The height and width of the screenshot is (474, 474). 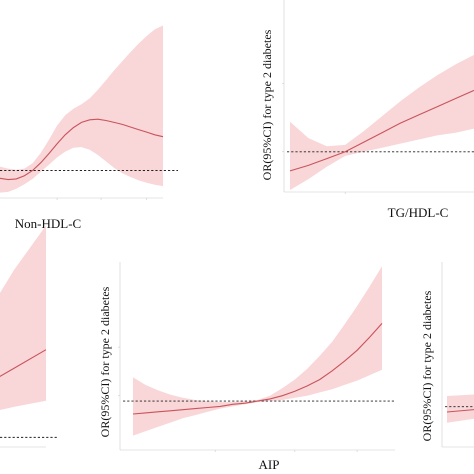 I want to click on panel-bottom-left, so click(x=28, y=336).